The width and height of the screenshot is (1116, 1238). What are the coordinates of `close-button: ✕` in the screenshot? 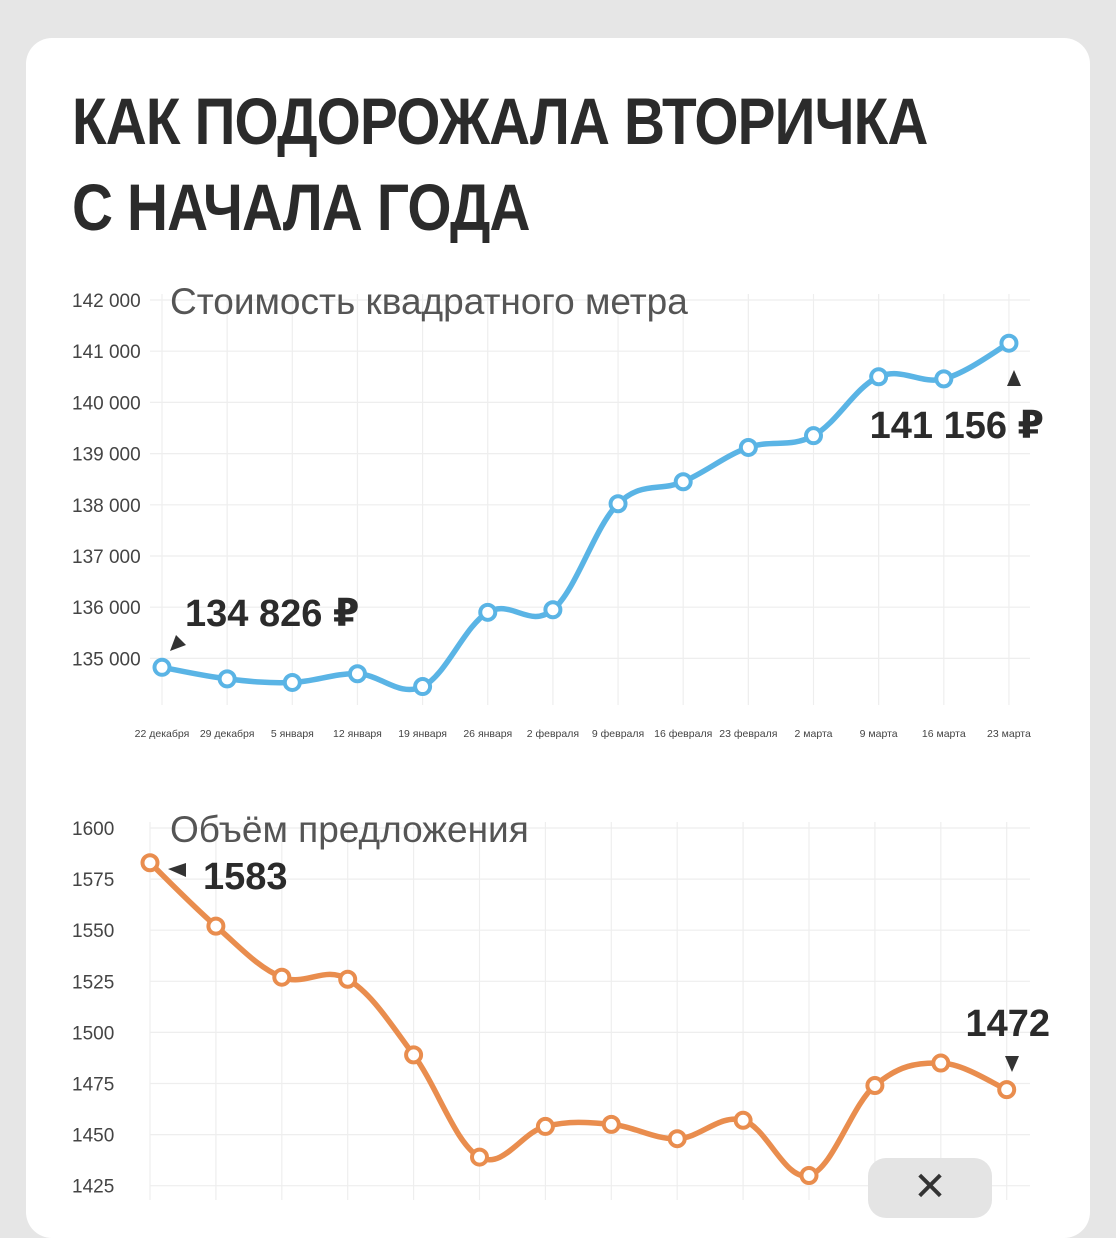 It's located at (930, 1188).